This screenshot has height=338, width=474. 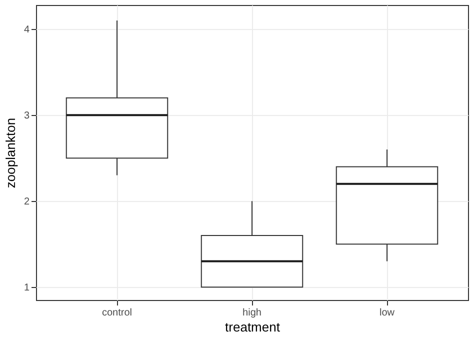 What do you see at coordinates (252, 313) in the screenshot?
I see `x-tick-label: high` at bounding box center [252, 313].